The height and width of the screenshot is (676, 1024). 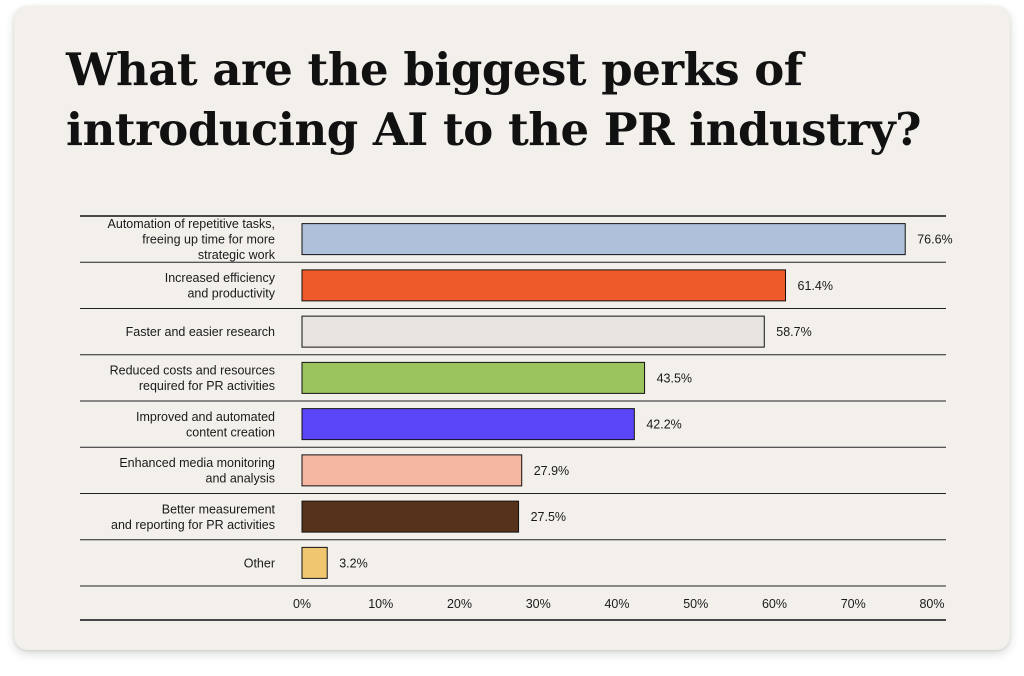 I want to click on x-tick-label: 50%, so click(x=695, y=604).